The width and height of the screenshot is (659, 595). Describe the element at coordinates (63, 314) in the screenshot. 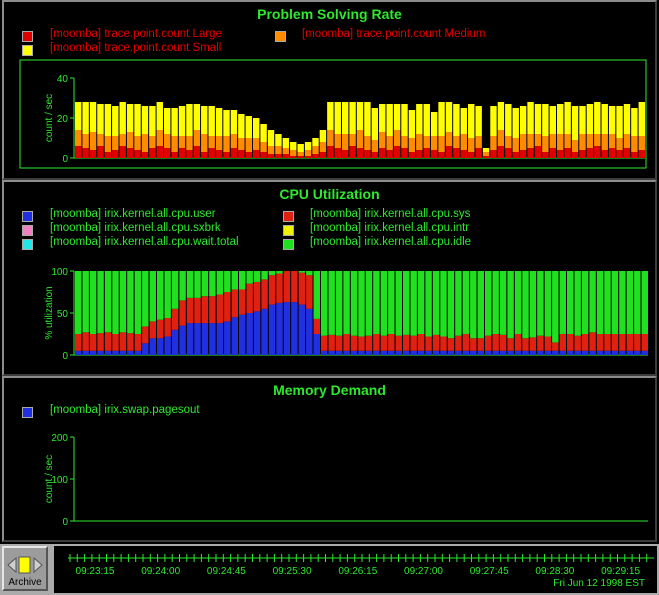

I see `y-tick-label: 50` at that location.